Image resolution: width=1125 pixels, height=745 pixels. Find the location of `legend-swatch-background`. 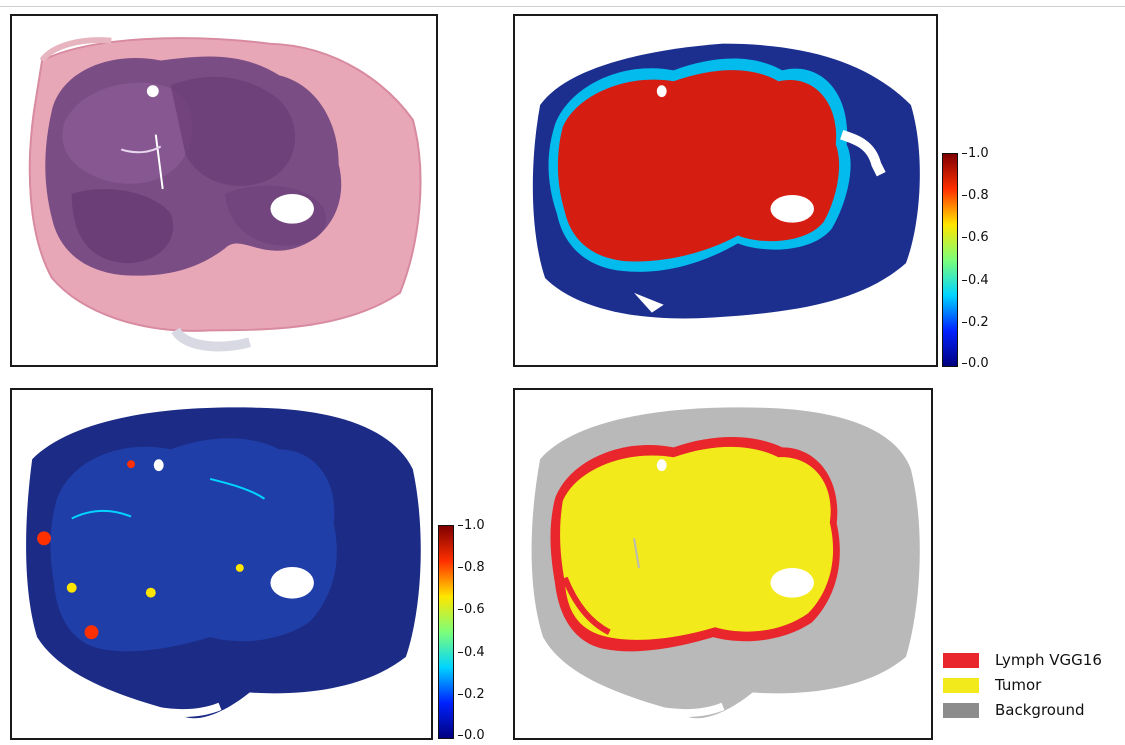

legend-swatch-background is located at coordinates (961, 710).